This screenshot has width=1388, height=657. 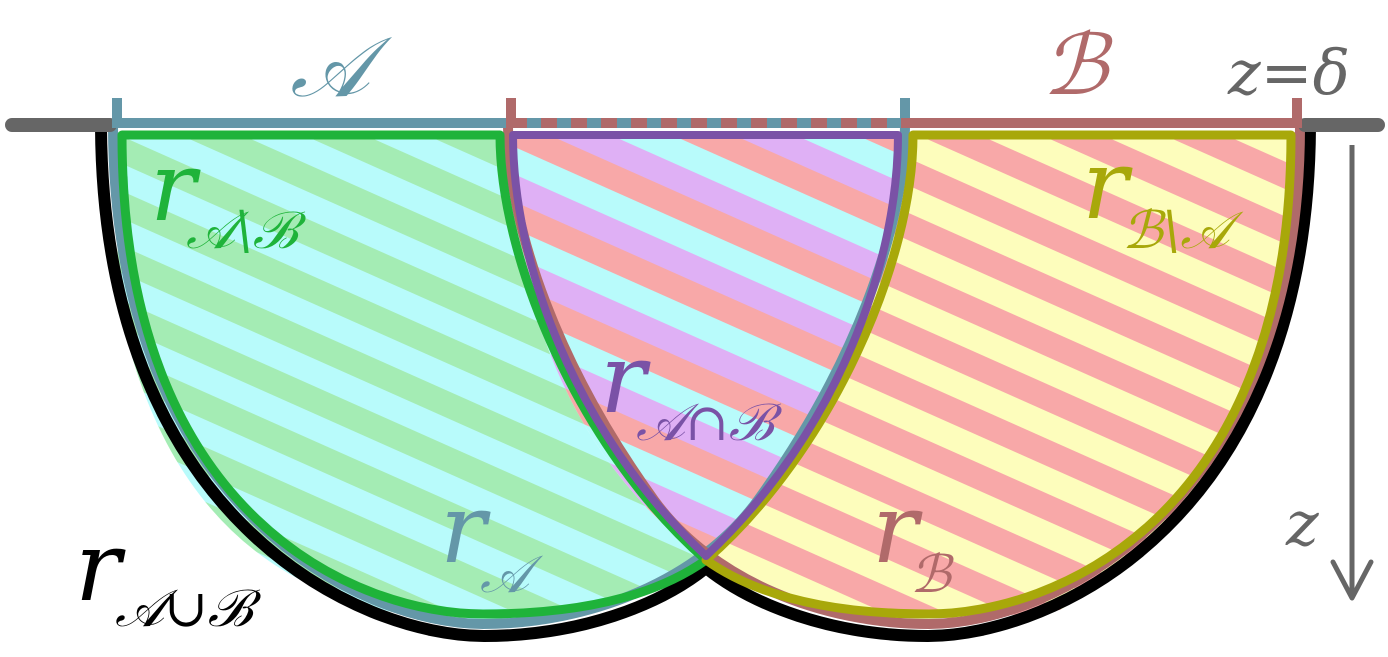 What do you see at coordinates (709, 423) in the screenshot?
I see `svg-text: 𝒜∩ℬ` at bounding box center [709, 423].